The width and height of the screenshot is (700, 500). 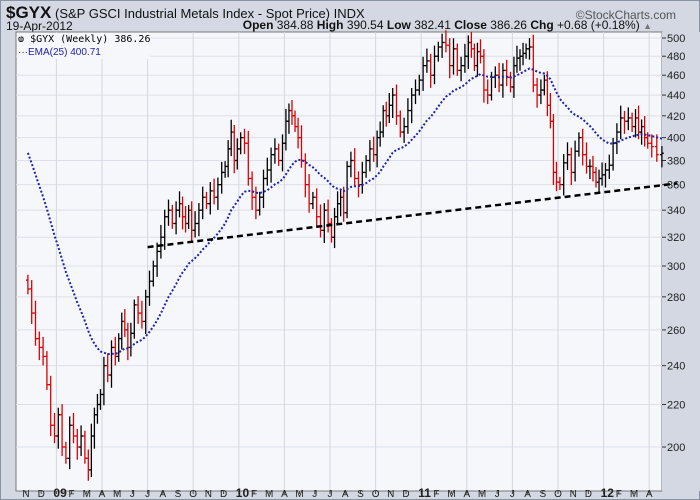 What do you see at coordinates (676, 267) in the screenshot?
I see `y-tick-label: 300` at bounding box center [676, 267].